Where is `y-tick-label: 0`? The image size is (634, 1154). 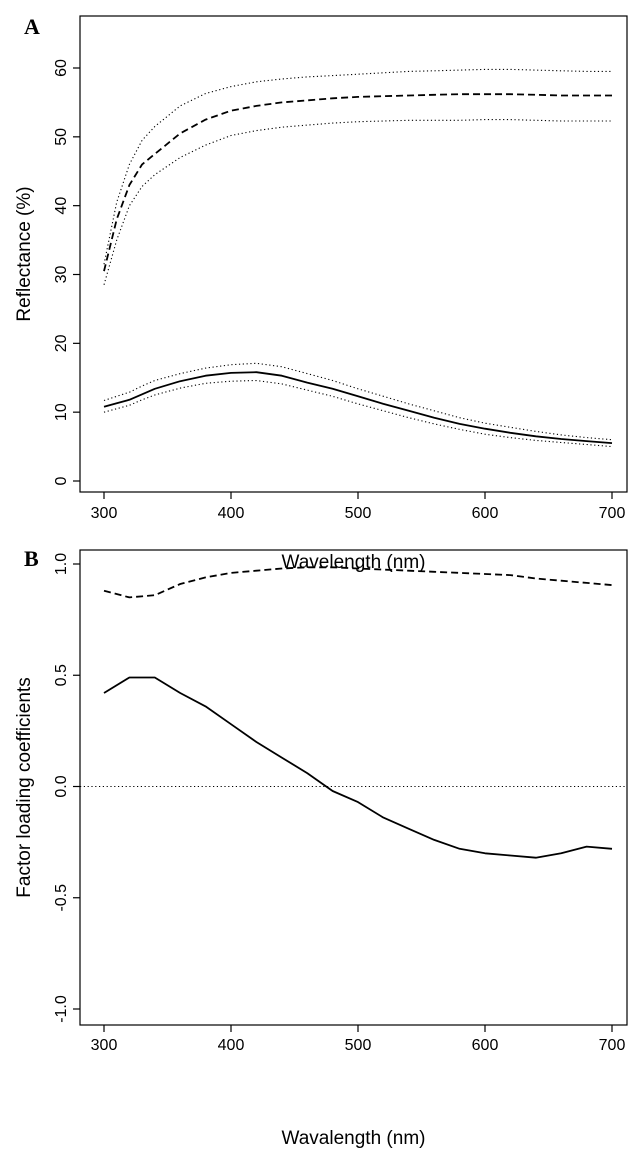 y-tick-label: 0 is located at coordinates (61, 480).